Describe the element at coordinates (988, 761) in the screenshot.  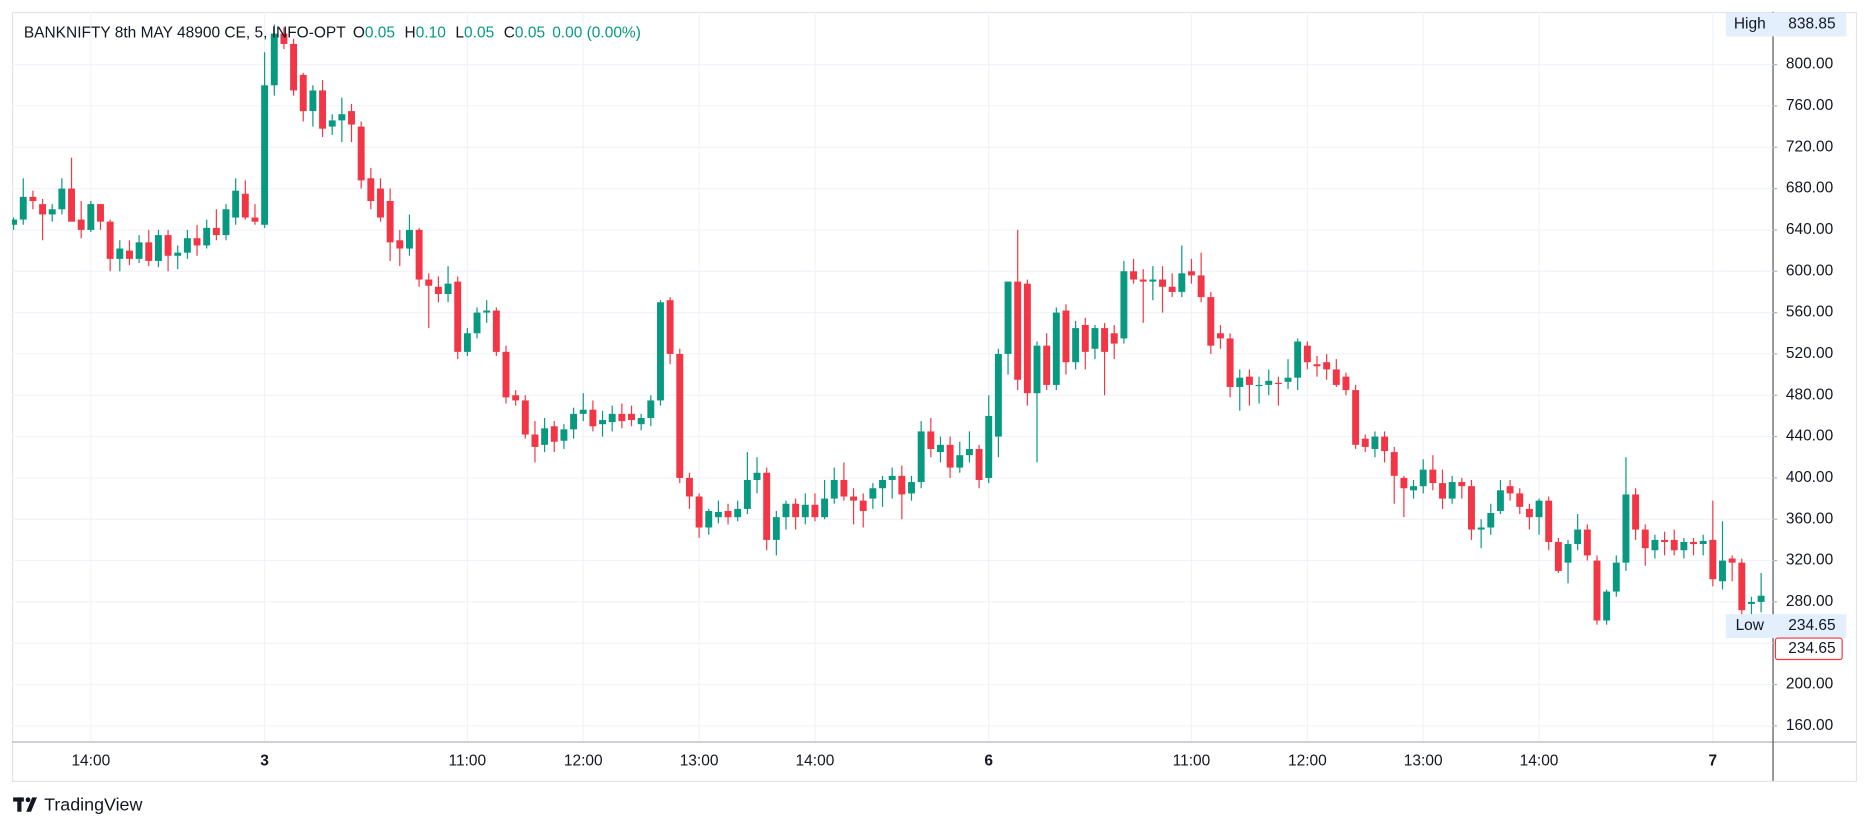
I see `x-tick-label: 6` at that location.